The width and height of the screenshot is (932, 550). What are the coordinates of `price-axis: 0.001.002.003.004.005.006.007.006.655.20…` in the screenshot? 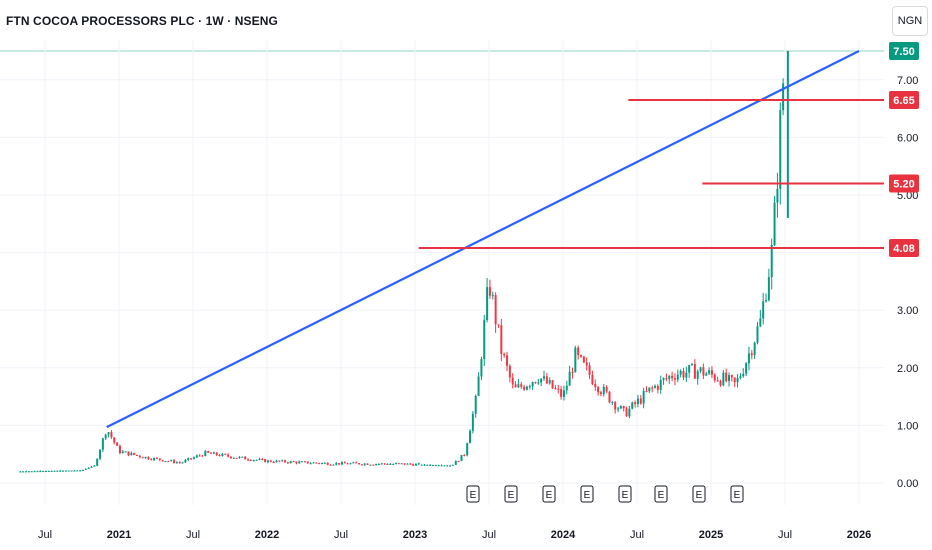 It's located at (904, 266).